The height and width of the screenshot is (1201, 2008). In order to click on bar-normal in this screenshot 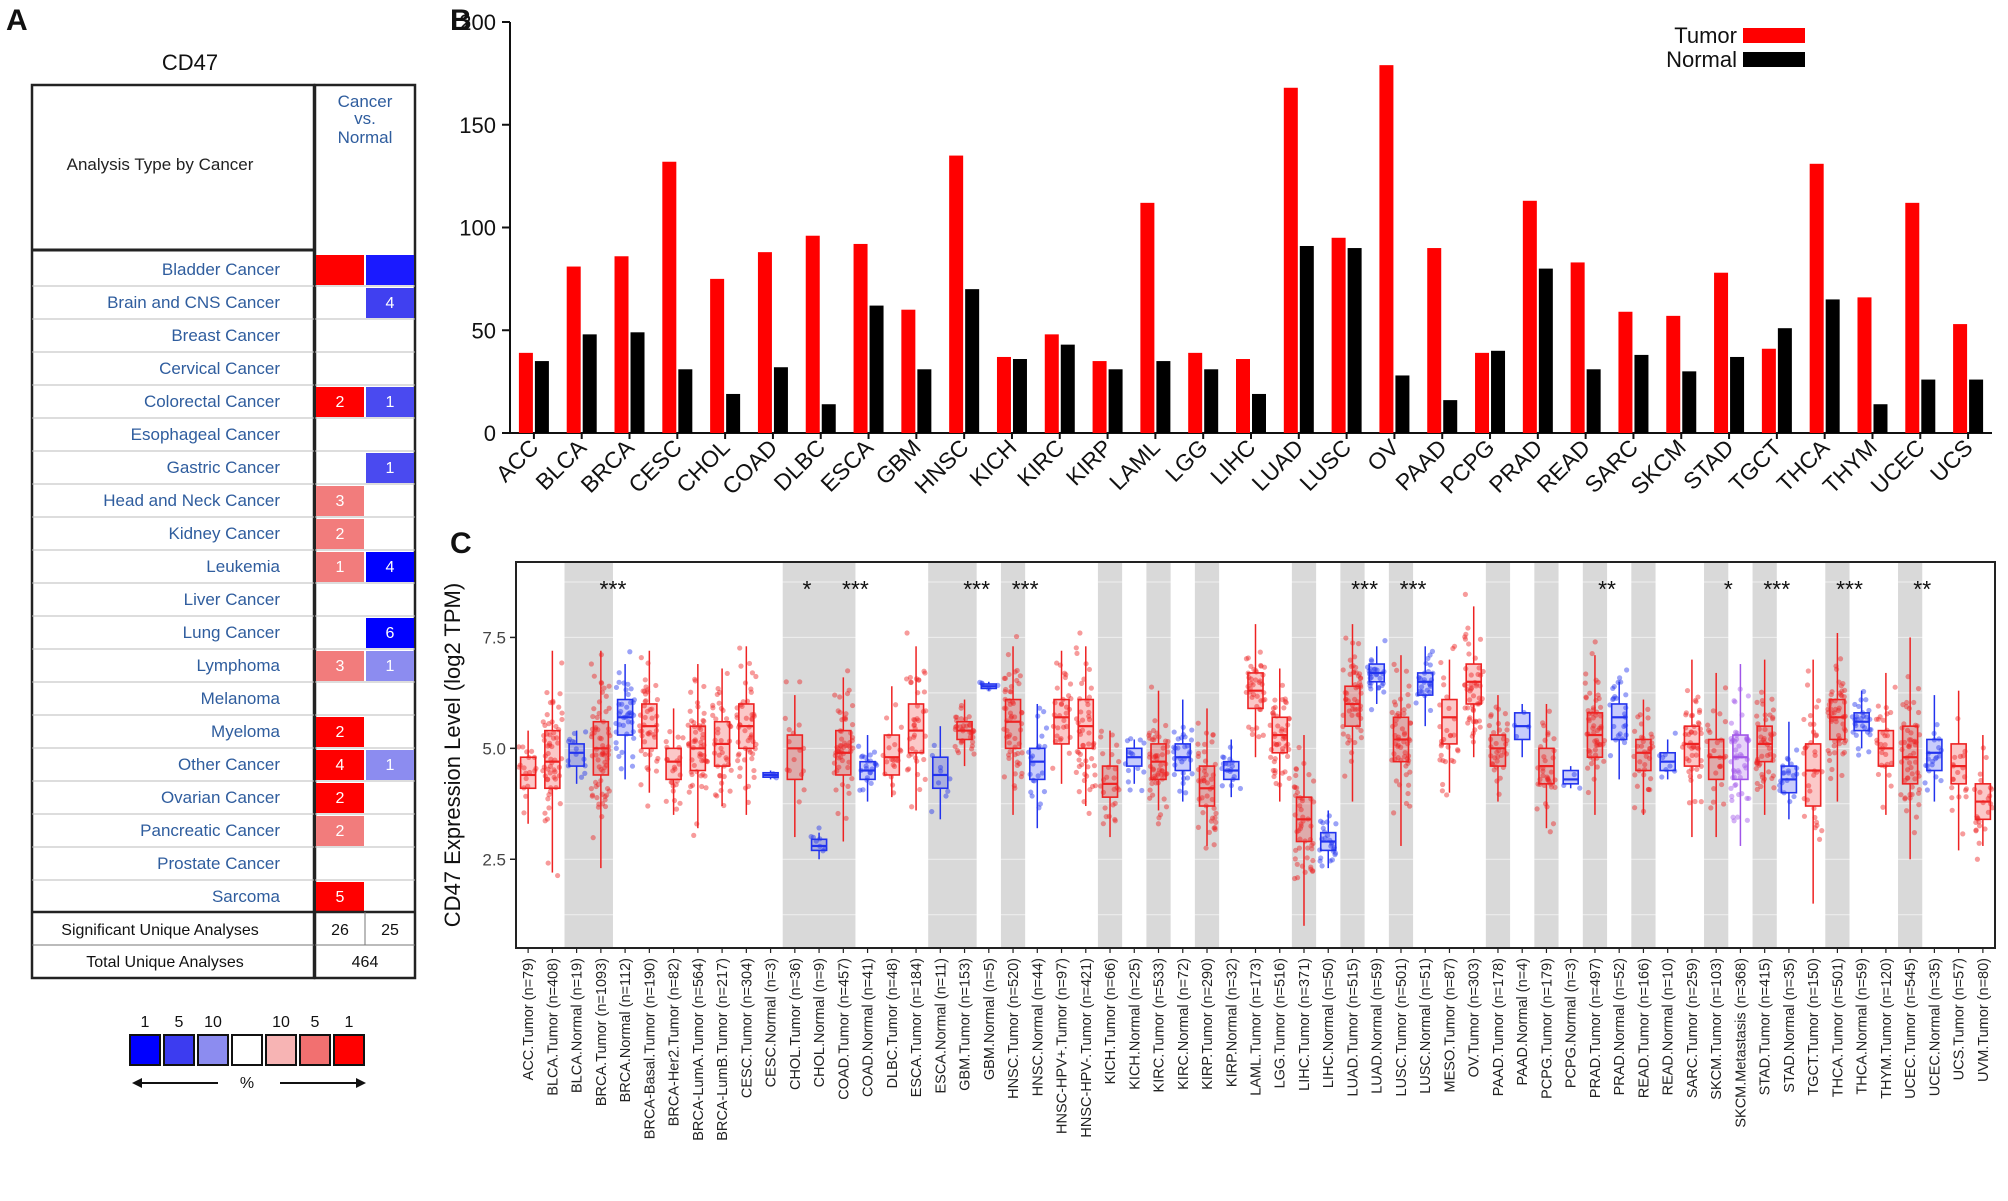, I will do `click(1784, 380)`.